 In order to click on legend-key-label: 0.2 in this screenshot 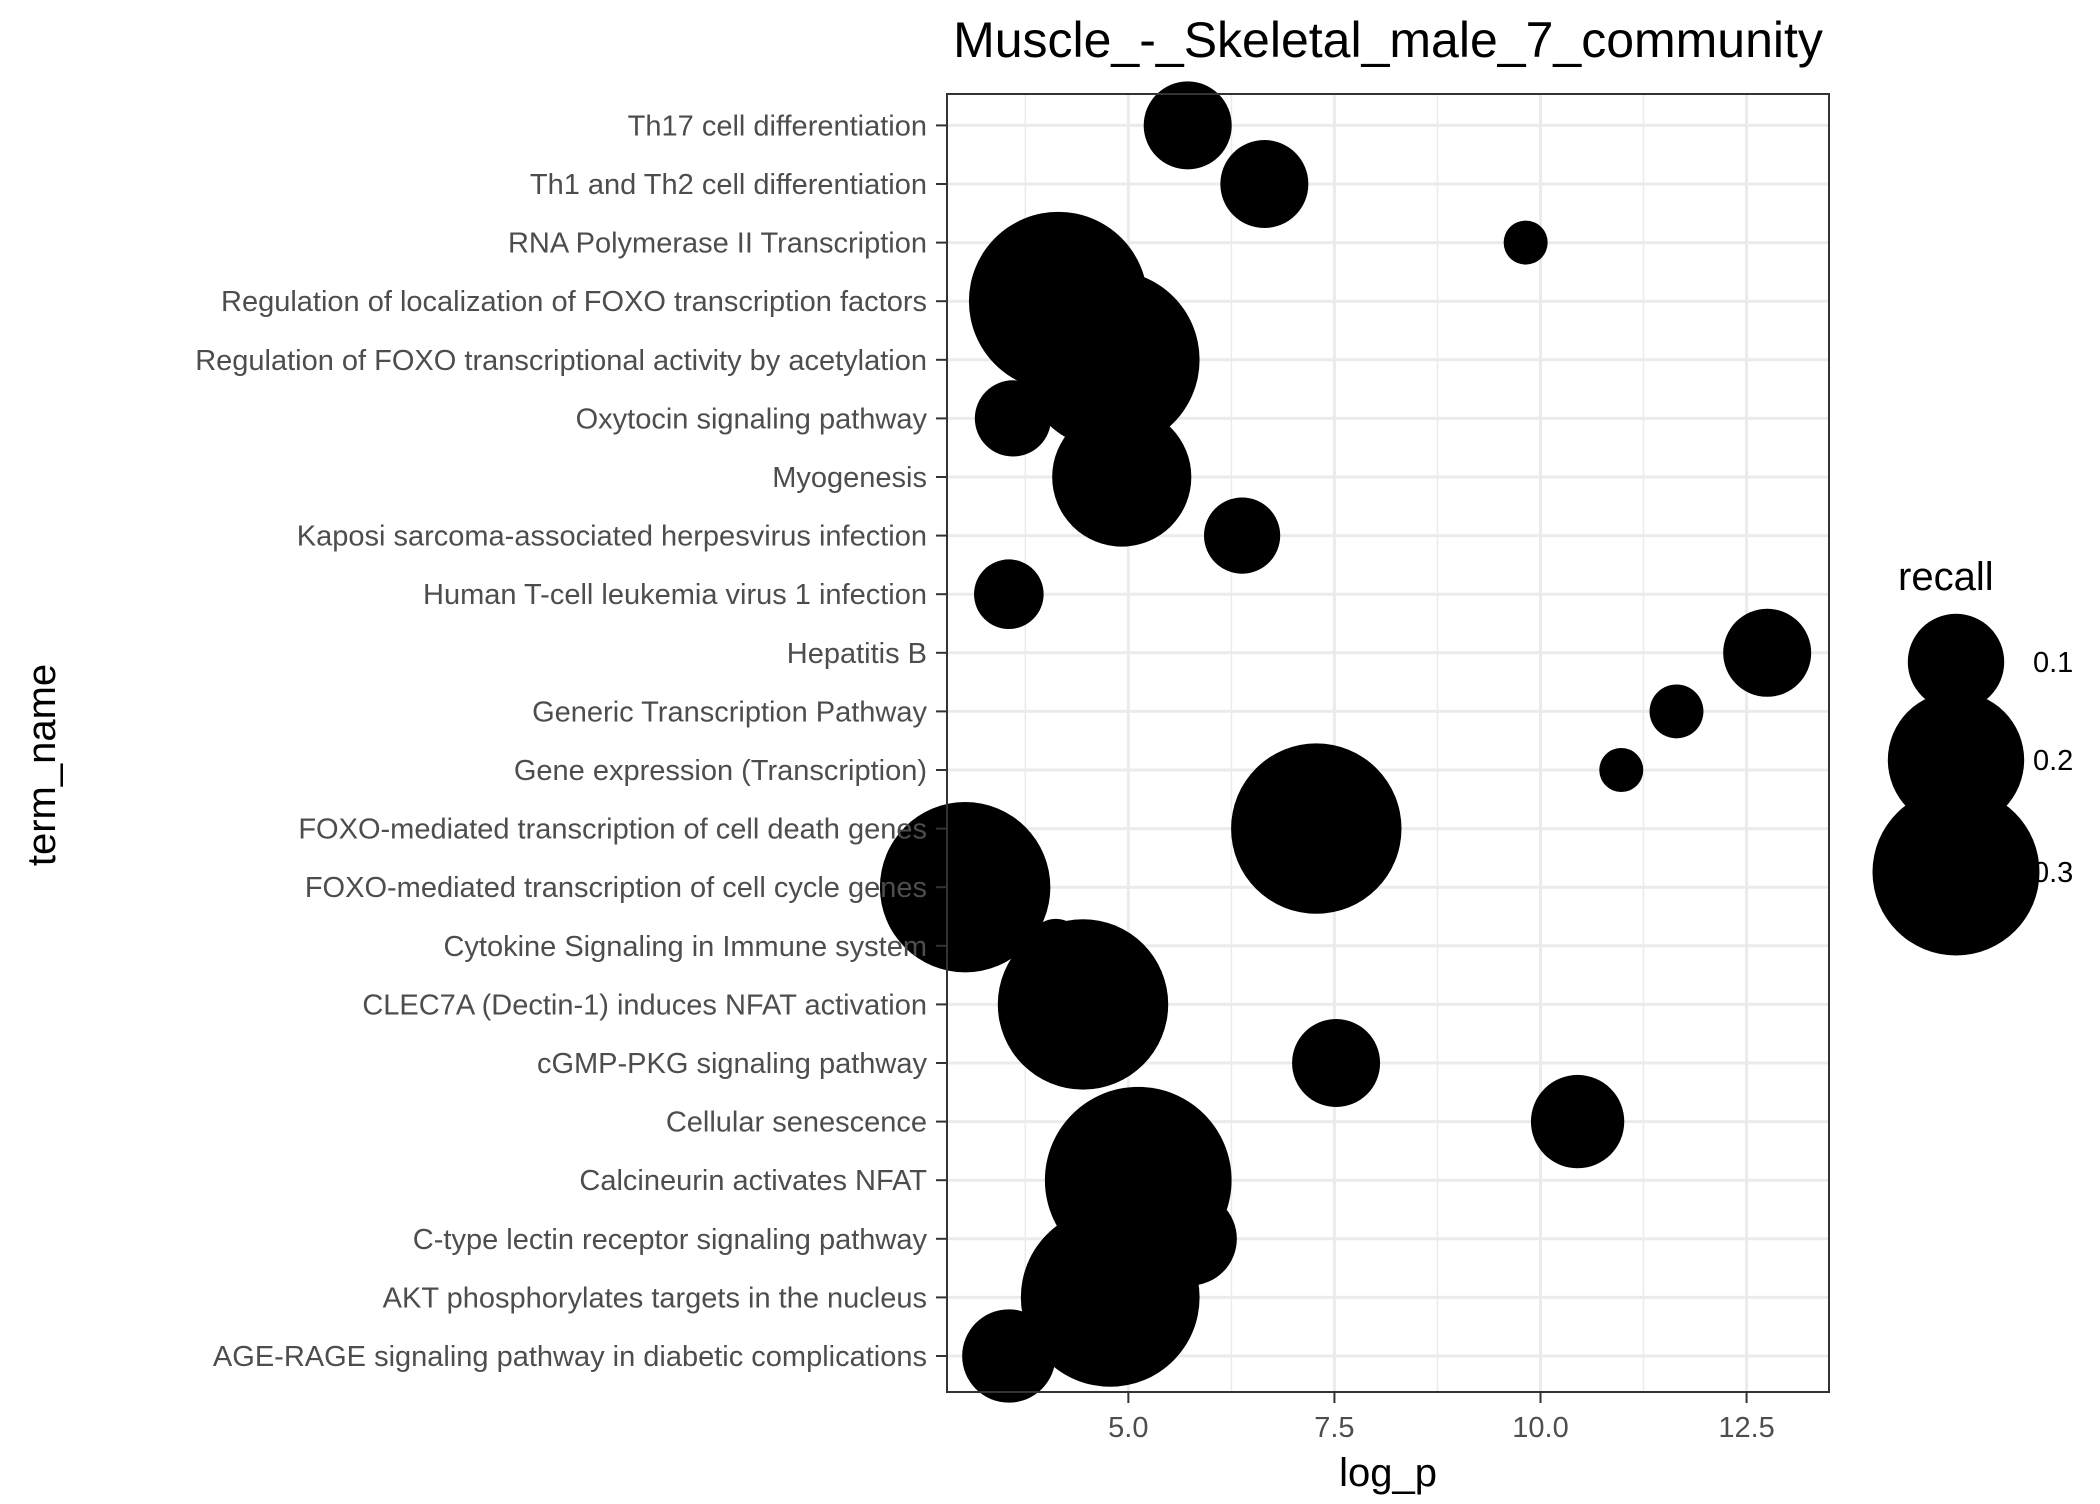, I will do `click(2053, 761)`.